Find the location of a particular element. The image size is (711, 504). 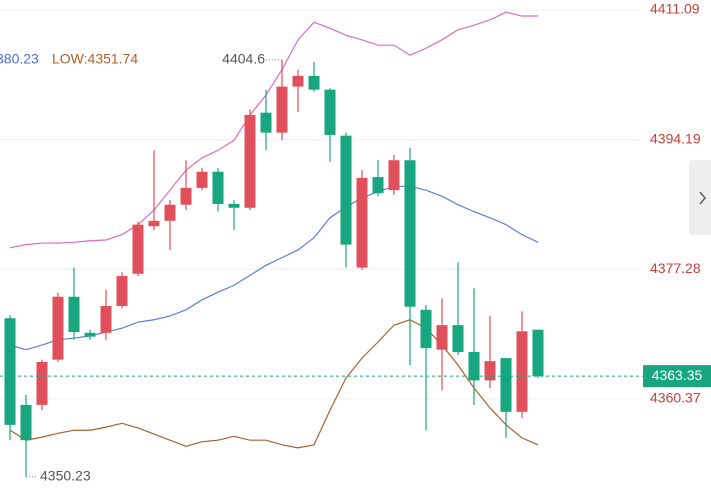

price-tag-label: 4363.35 is located at coordinates (677, 375).